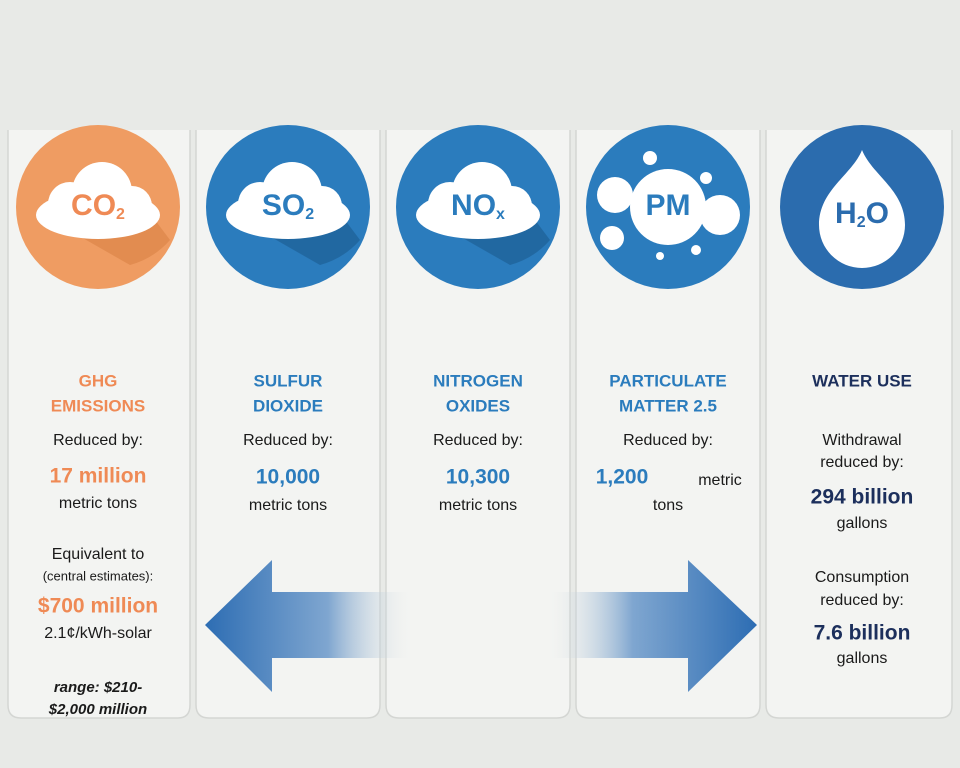 This screenshot has height=768, width=960. I want to click on svg-text: H2O, so click(862, 214).